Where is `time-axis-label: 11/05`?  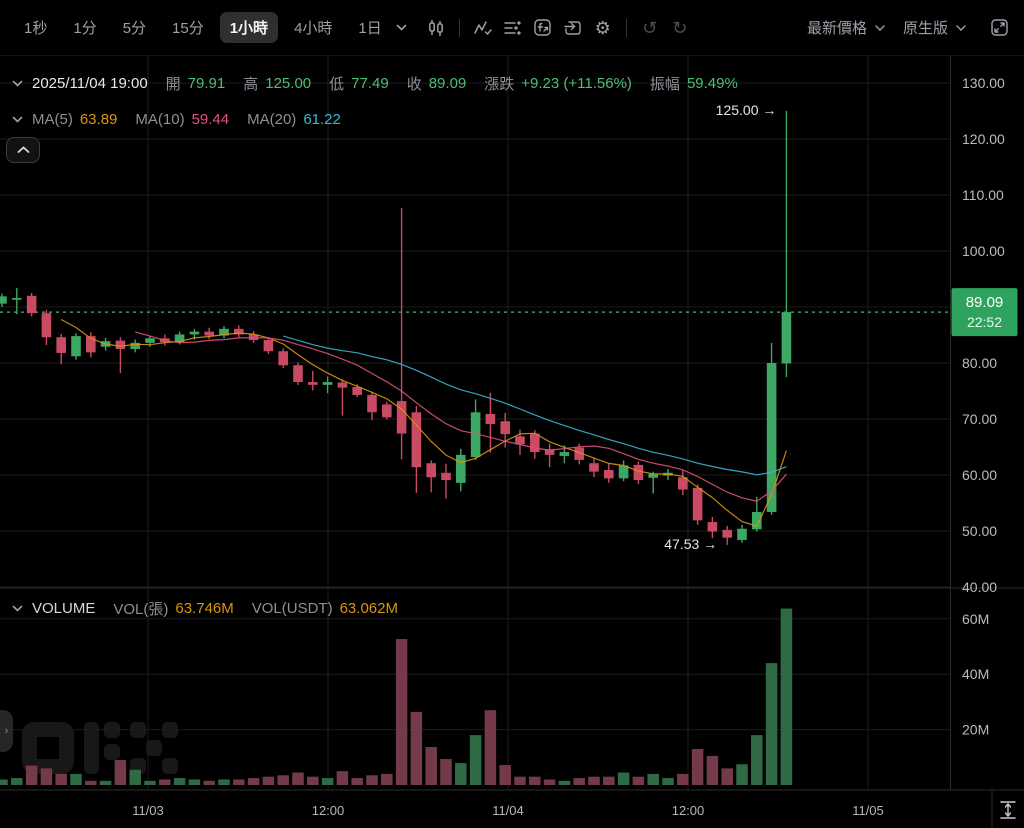
time-axis-label: 11/05 is located at coordinates (868, 810).